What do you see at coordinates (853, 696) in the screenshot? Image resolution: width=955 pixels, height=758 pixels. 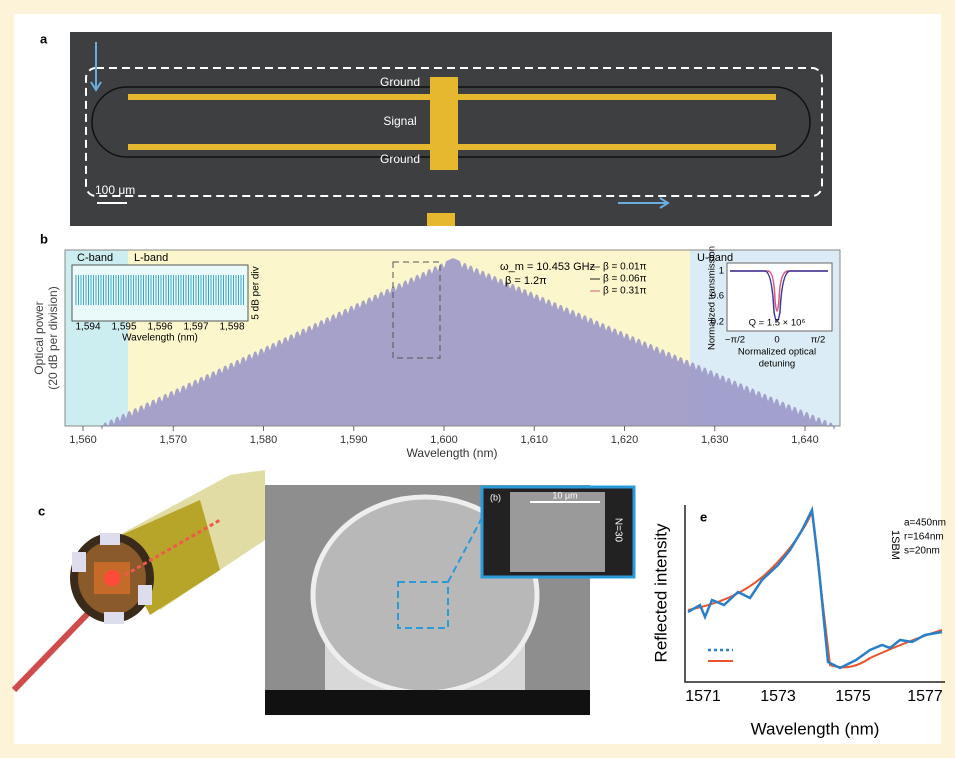 I see `tick-label: 1575` at bounding box center [853, 696].